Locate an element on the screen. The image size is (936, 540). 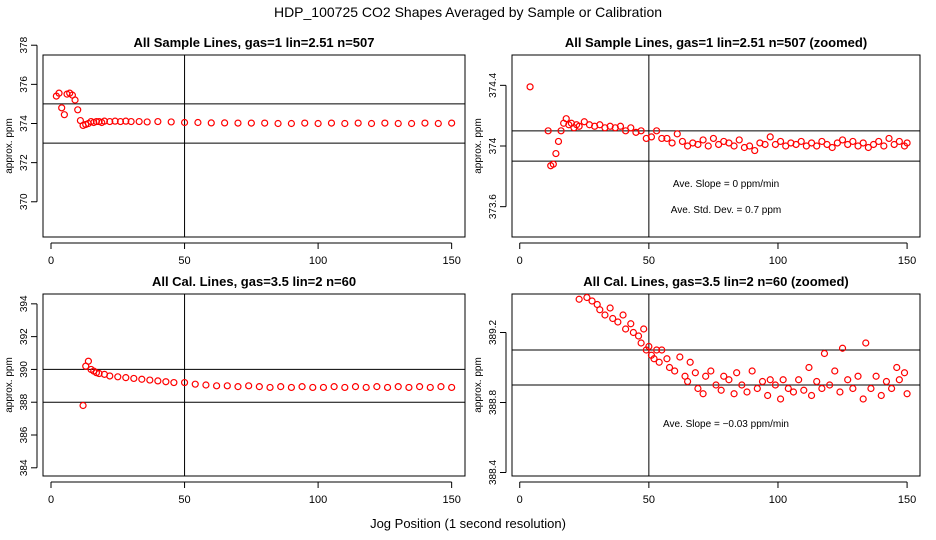
panel-title: All Cal. Lines, gas=3.5 lin=2 n=60 is located at coordinates (254, 281).